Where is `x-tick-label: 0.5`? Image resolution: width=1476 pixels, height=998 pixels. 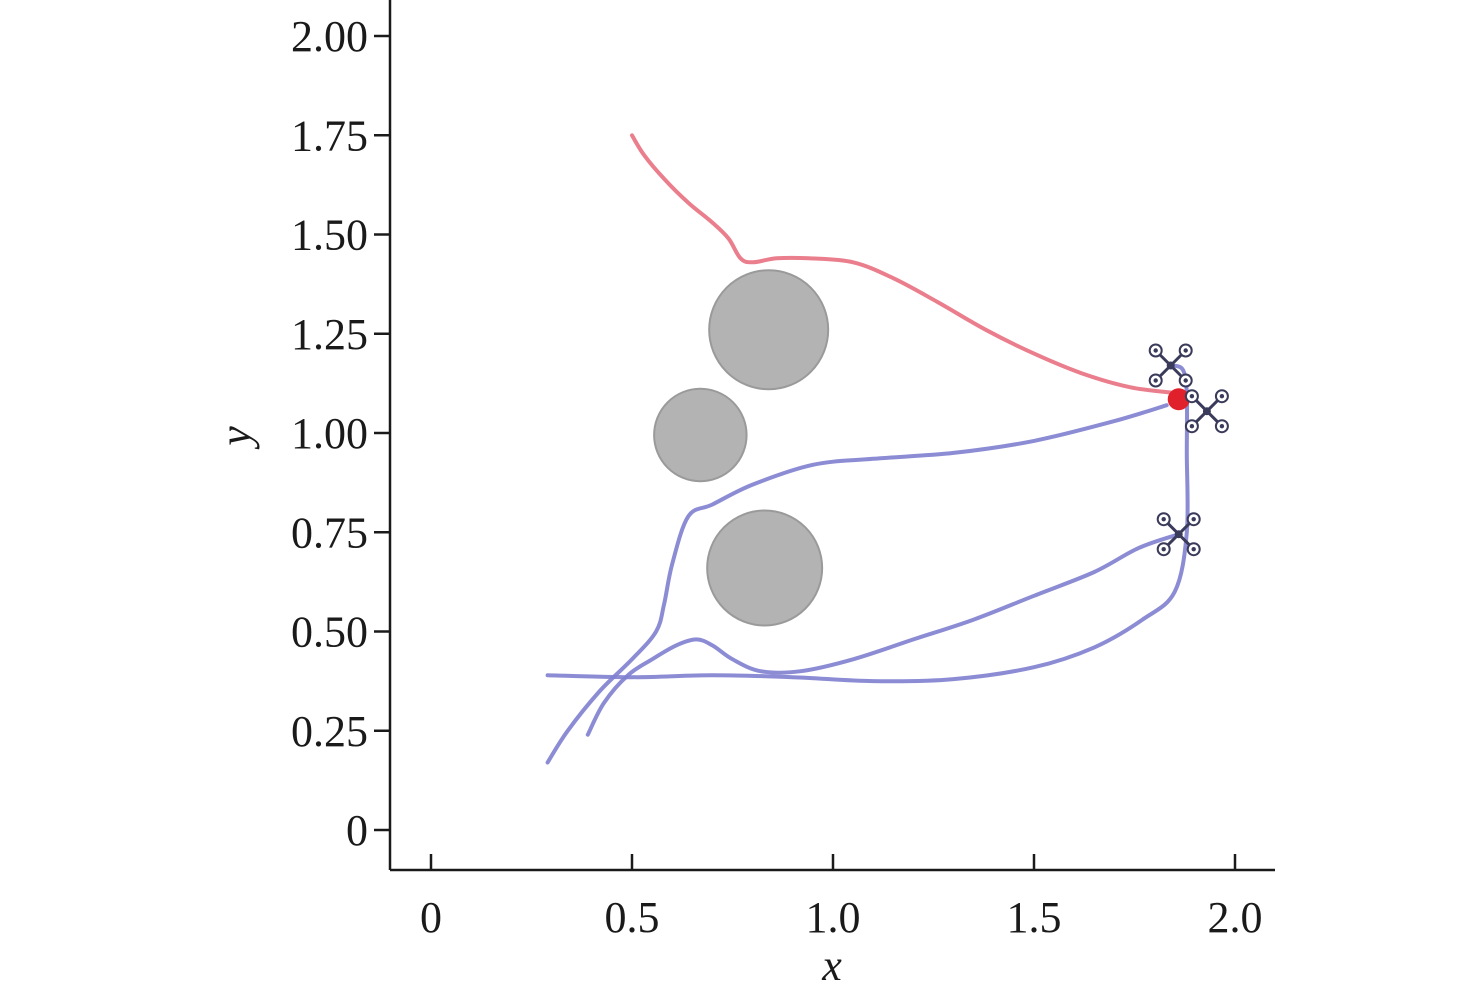
x-tick-label: 0.5 is located at coordinates (632, 917).